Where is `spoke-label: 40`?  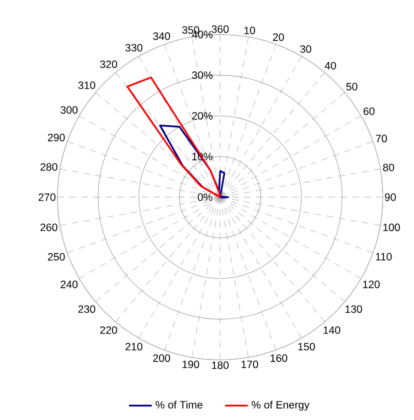
spoke-label: 40 is located at coordinates (330, 66).